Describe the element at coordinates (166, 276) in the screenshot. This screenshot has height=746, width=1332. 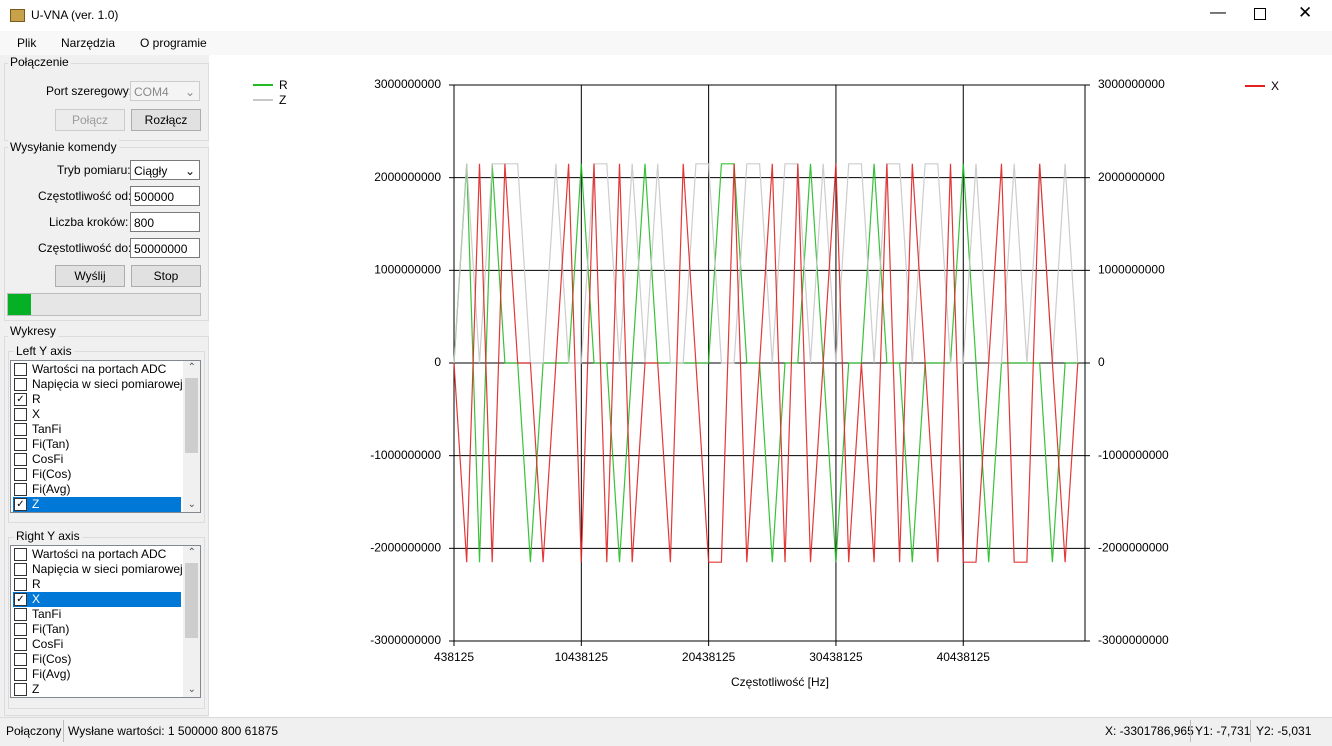
I see `stop-button: Stop` at that location.